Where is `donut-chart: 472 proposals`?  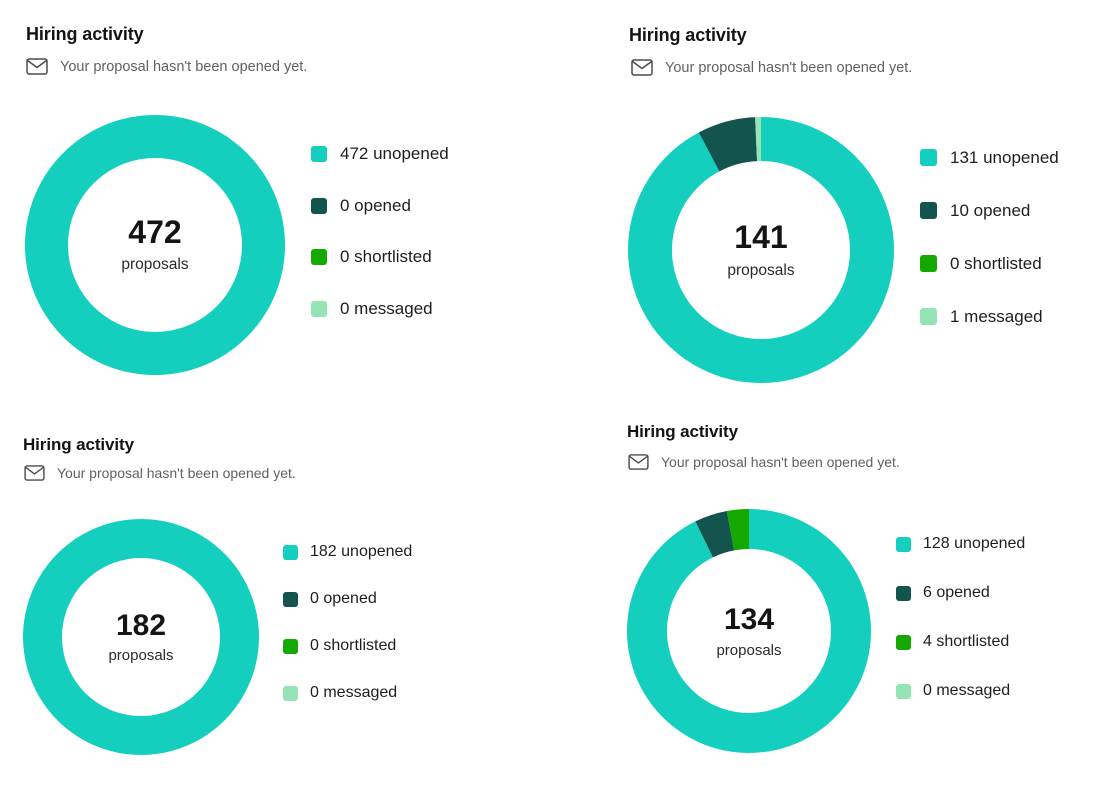 donut-chart: 472 proposals is located at coordinates (154, 245).